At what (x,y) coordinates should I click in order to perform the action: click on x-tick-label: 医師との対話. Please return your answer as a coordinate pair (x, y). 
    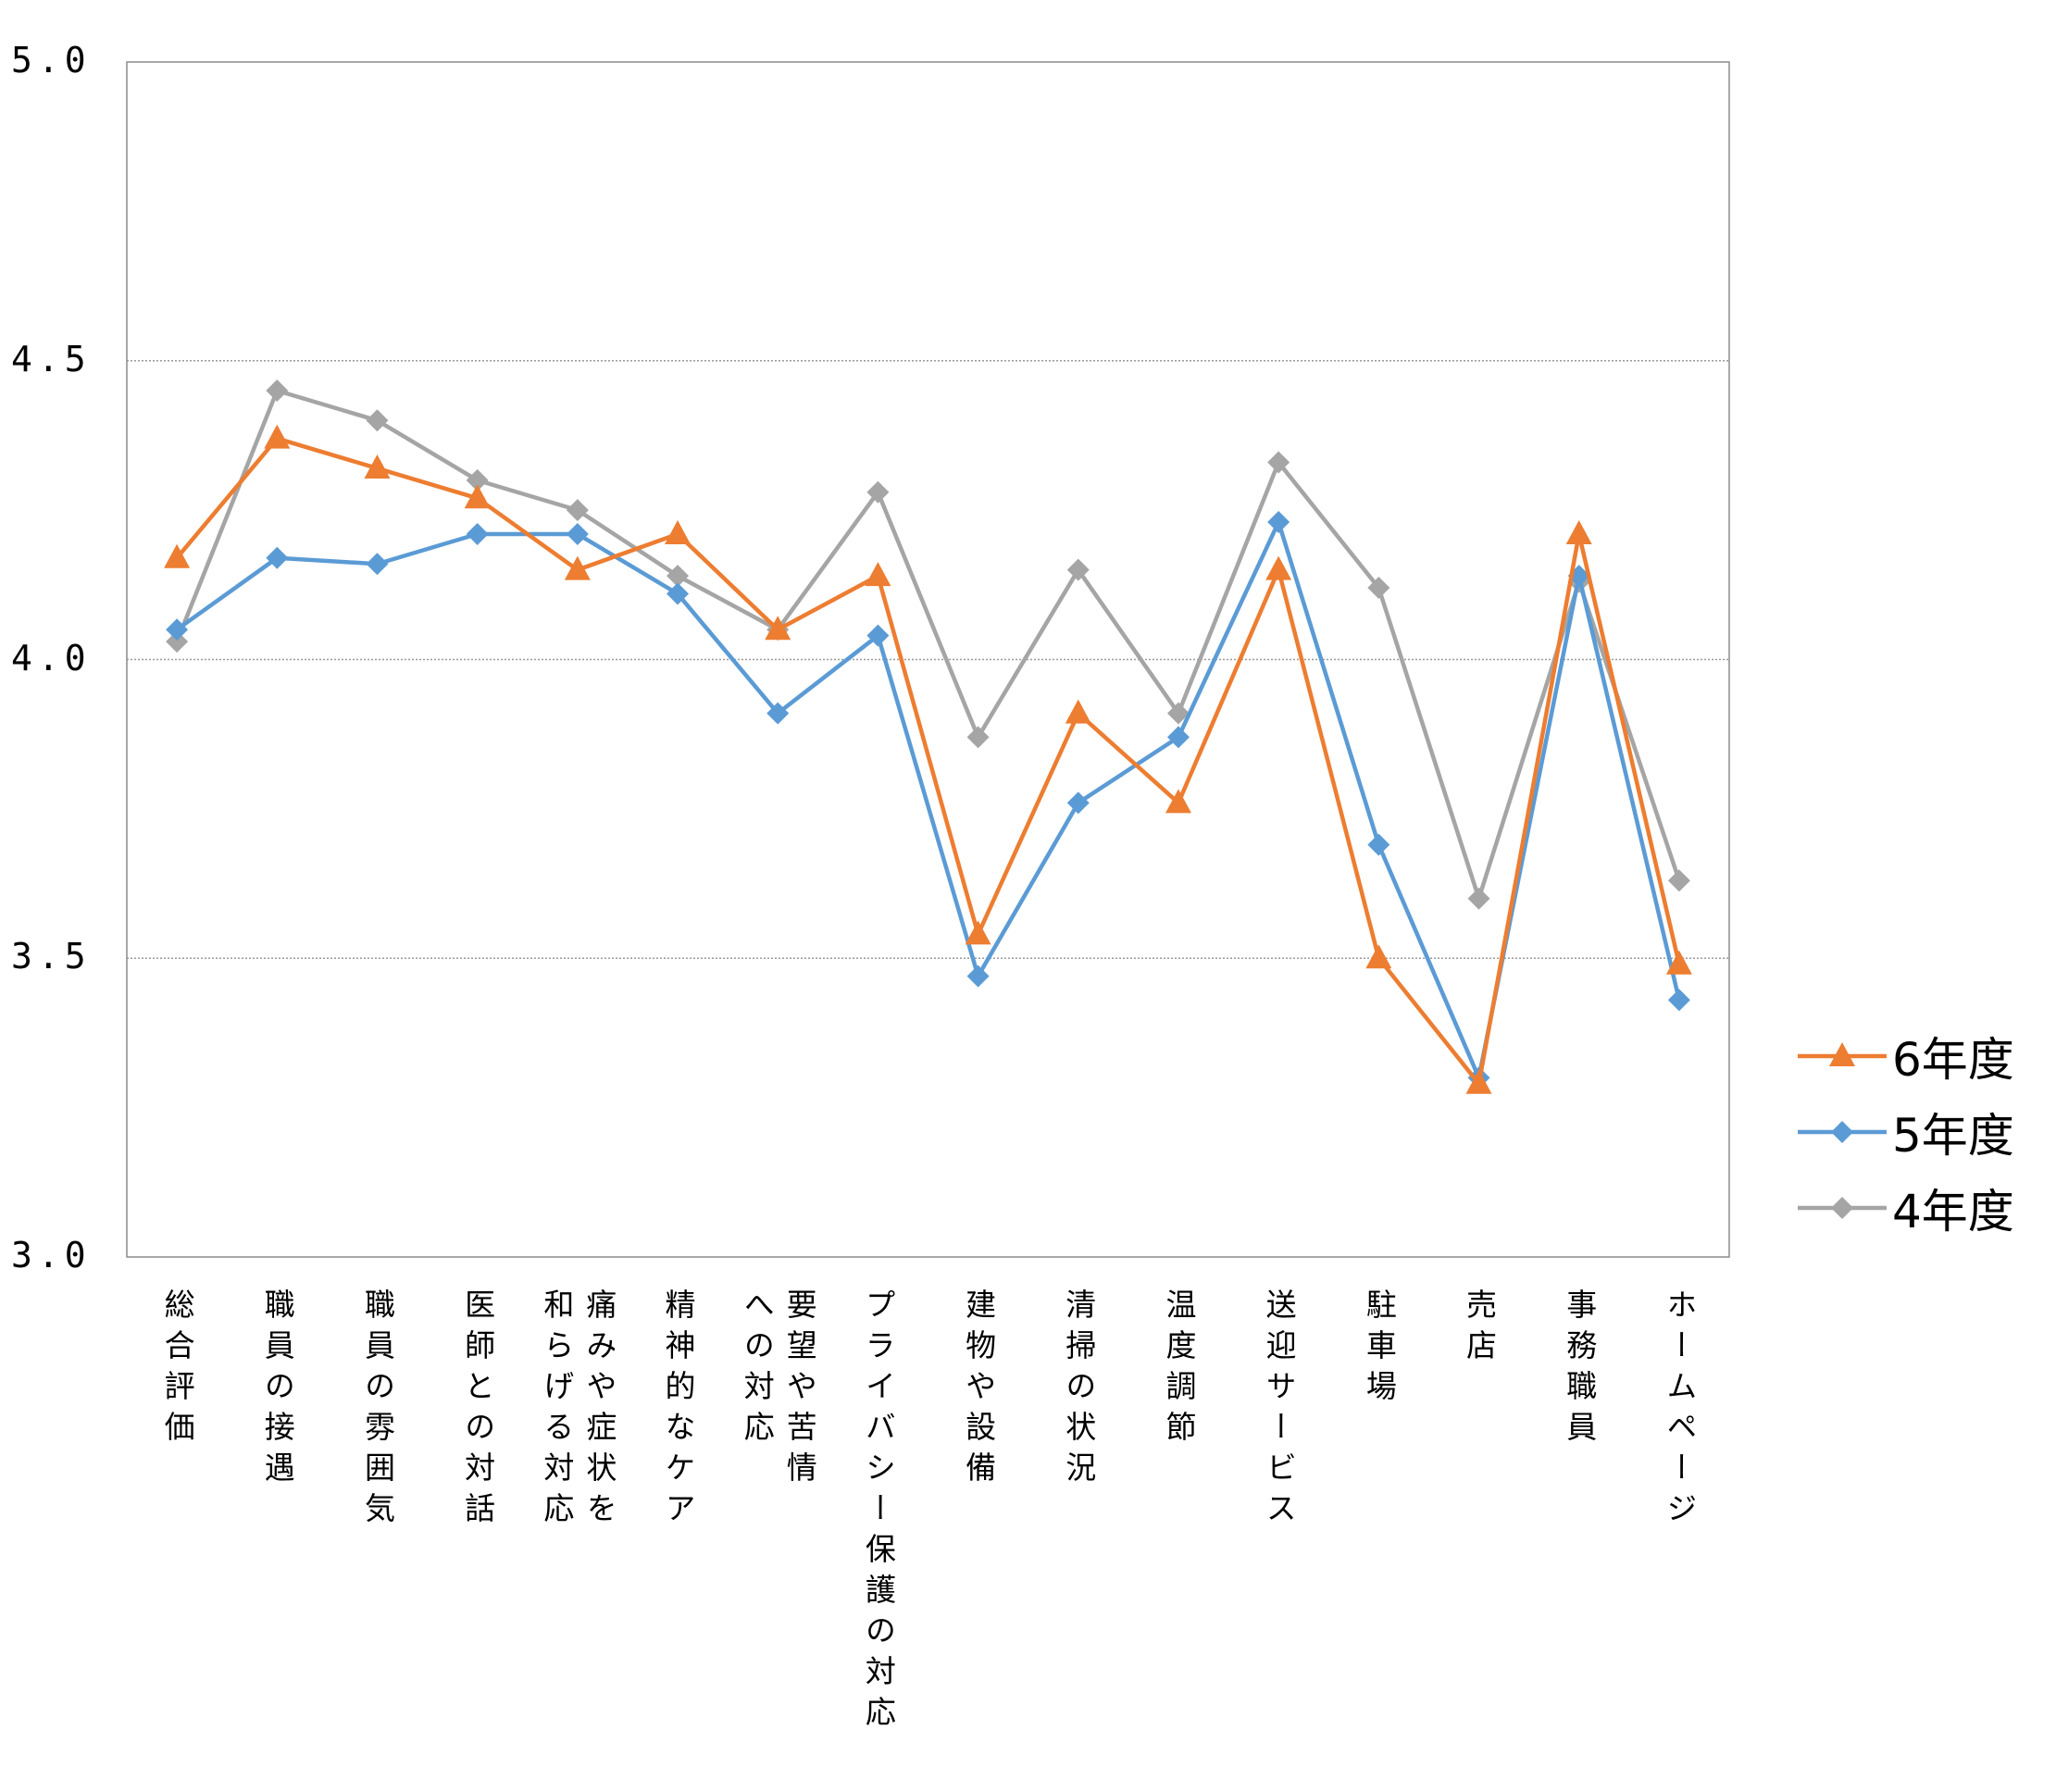
    Looking at the image, I should click on (477, 1410).